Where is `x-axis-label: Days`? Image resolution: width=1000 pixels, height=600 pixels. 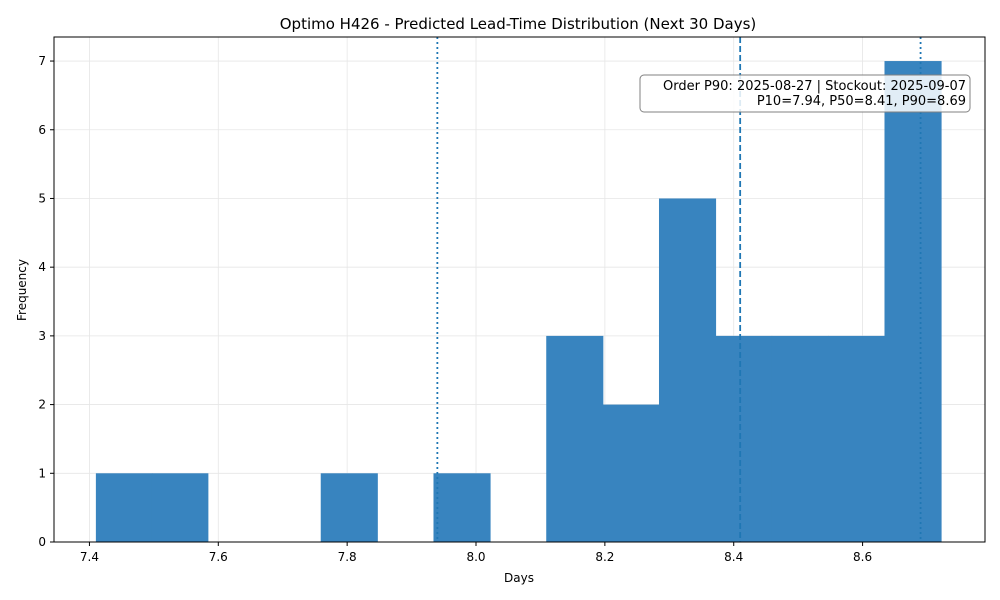
x-axis-label: Days is located at coordinates (519, 578).